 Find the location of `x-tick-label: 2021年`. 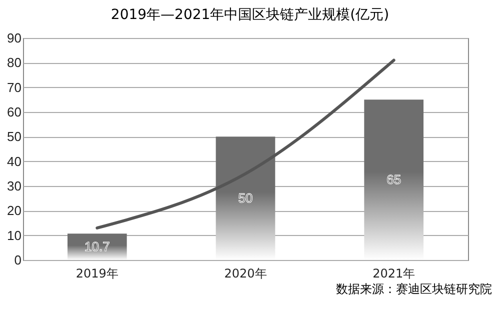

x-tick-label: 2021年 is located at coordinates (394, 273).